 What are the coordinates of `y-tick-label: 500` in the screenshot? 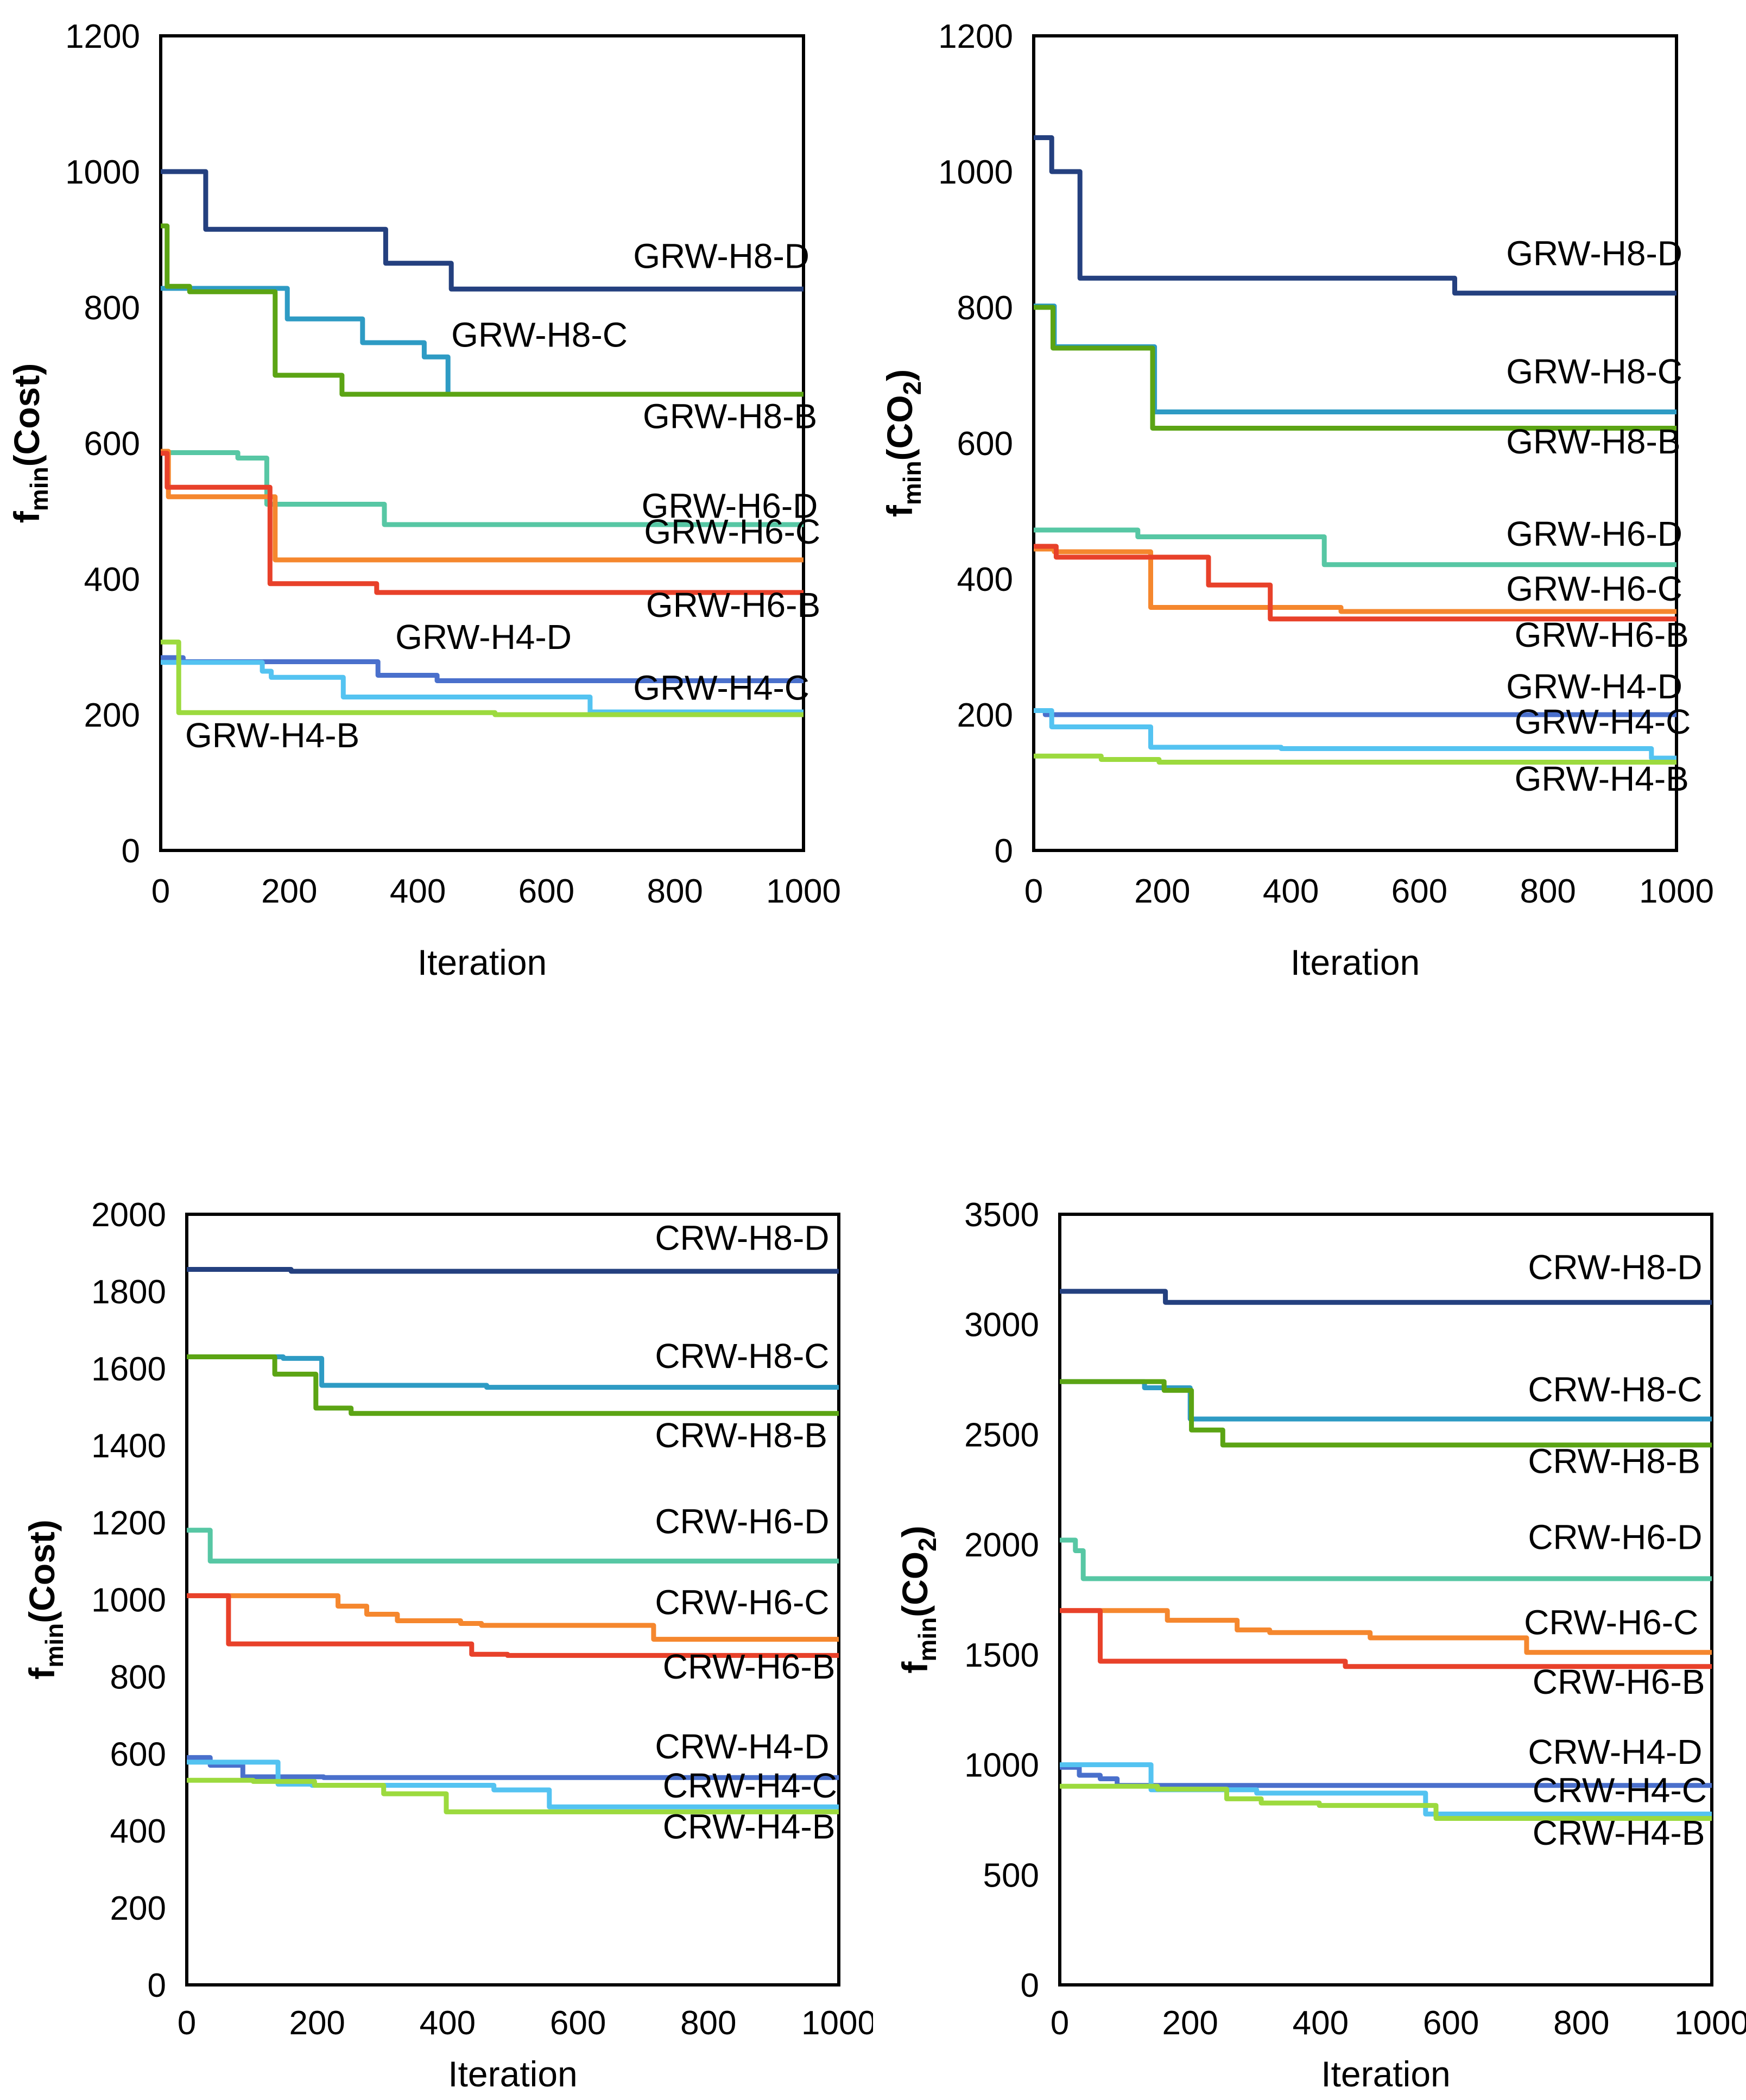 It's located at (1011, 1875).